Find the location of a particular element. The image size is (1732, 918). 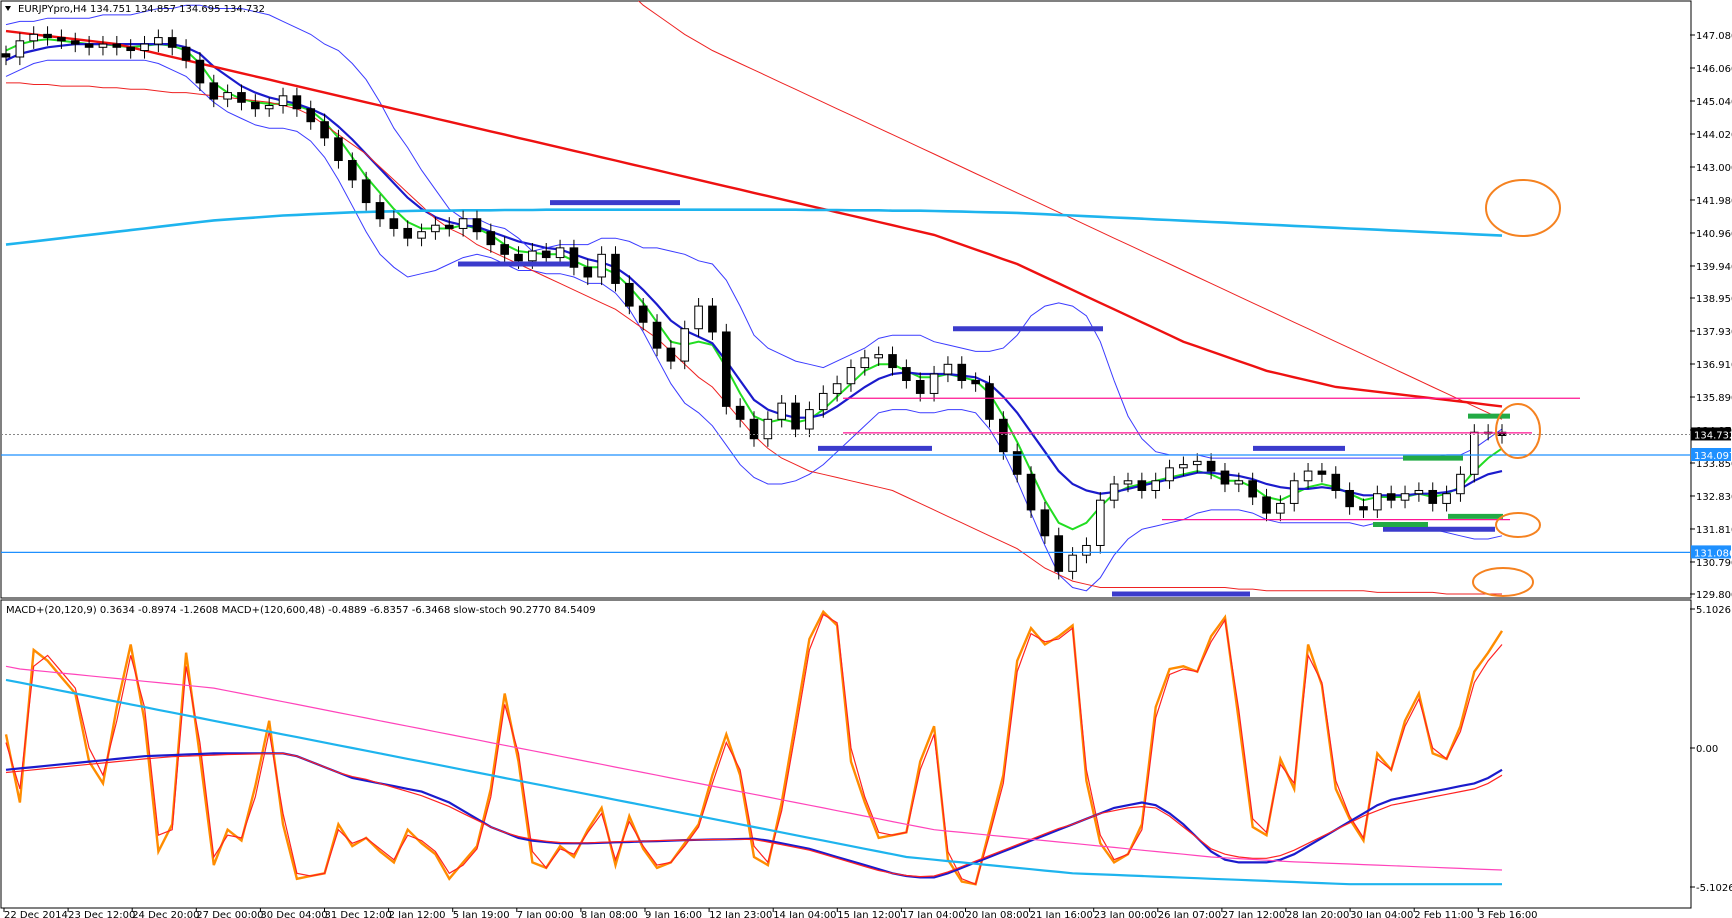

dropdown-triangle-icon is located at coordinates (8, 8).